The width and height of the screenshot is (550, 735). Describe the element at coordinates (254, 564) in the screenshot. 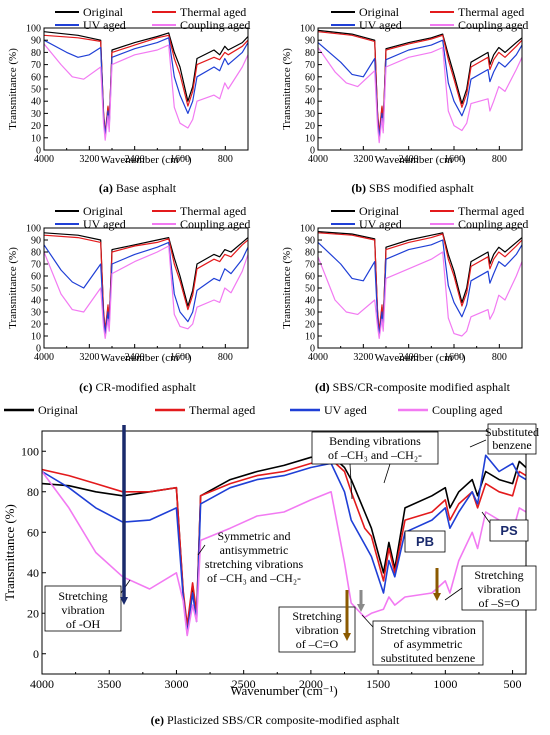

I see `symmetric-label: stretching vibrations` at that location.